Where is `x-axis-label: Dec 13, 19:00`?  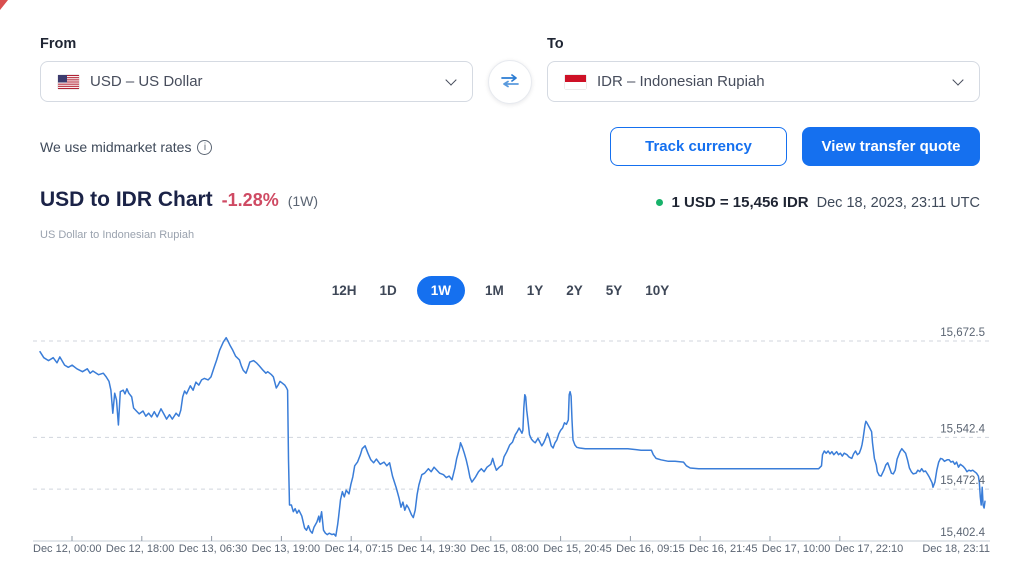
x-axis-label: Dec 13, 19:00 is located at coordinates (286, 549).